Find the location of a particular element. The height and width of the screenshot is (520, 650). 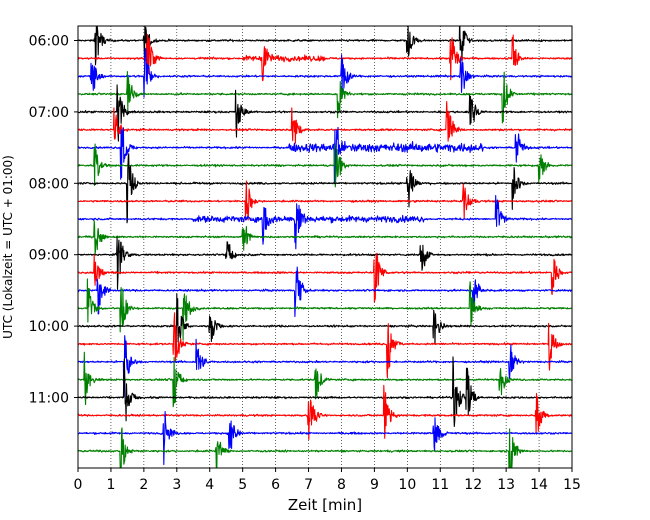

x-tick-label: 15 is located at coordinates (572, 485).